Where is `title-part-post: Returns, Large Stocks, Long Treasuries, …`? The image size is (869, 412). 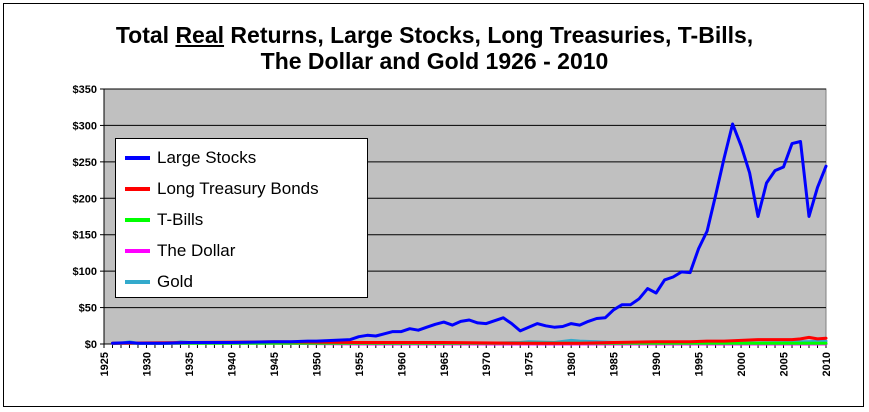
title-part-post: Returns, Large Stocks, Long Treasuries, … is located at coordinates (489, 35).